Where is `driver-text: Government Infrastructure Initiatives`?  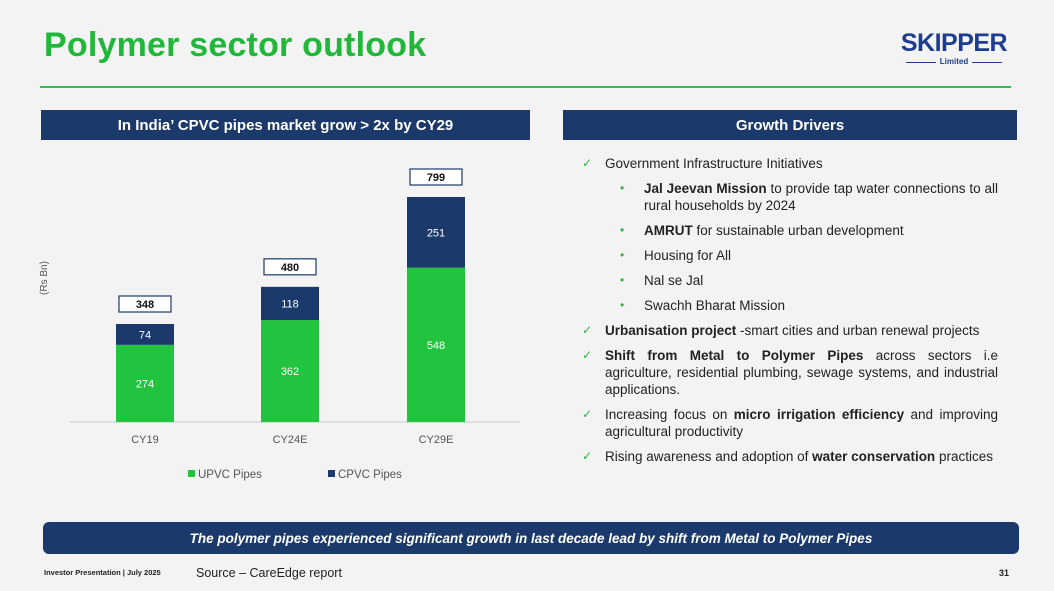 driver-text: Government Infrastructure Initiatives is located at coordinates (714, 163).